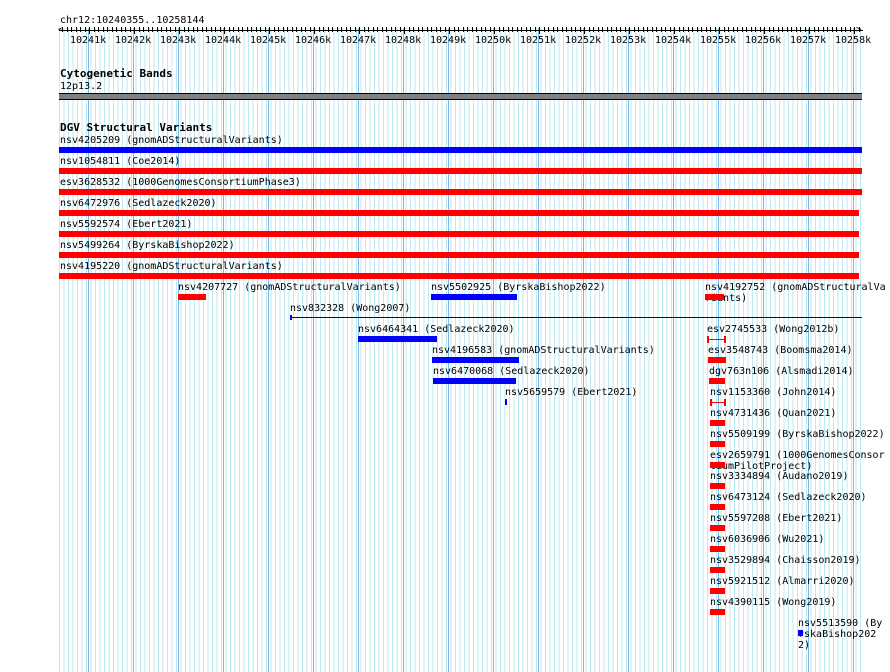  Describe the element at coordinates (171, 140) in the screenshot. I see `feature-label: nsv4205209 (gnomADStructuralVariants)` at that location.